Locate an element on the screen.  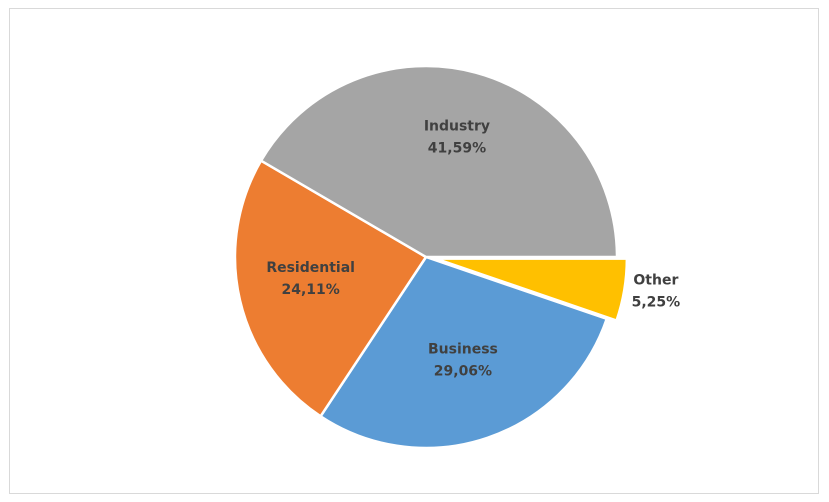
data-label-industry-value: 41,59% is located at coordinates (457, 149).